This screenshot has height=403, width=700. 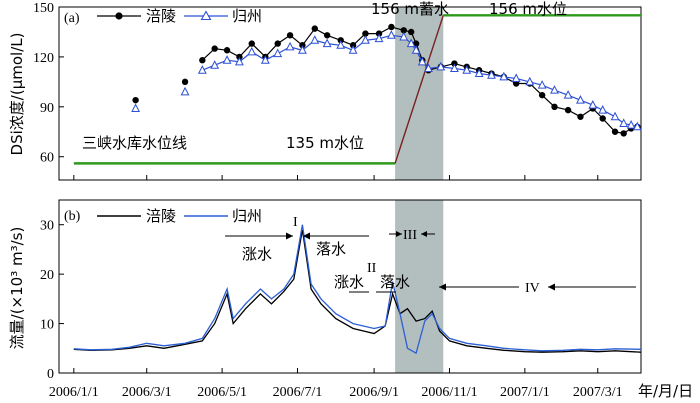 What do you see at coordinates (179, 16) in the screenshot?
I see `panel-a-legend: 涪陵 归州` at bounding box center [179, 16].